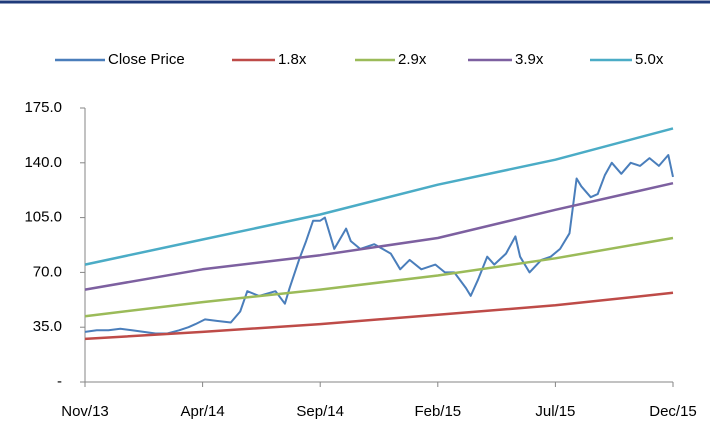  What do you see at coordinates (43, 162) in the screenshot?
I see `y-tick-label: 140.0` at bounding box center [43, 162].